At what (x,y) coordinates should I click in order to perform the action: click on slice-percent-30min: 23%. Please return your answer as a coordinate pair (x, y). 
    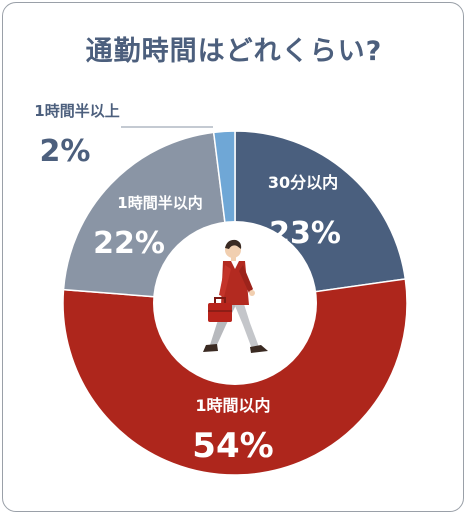
    Looking at the image, I should click on (305, 233).